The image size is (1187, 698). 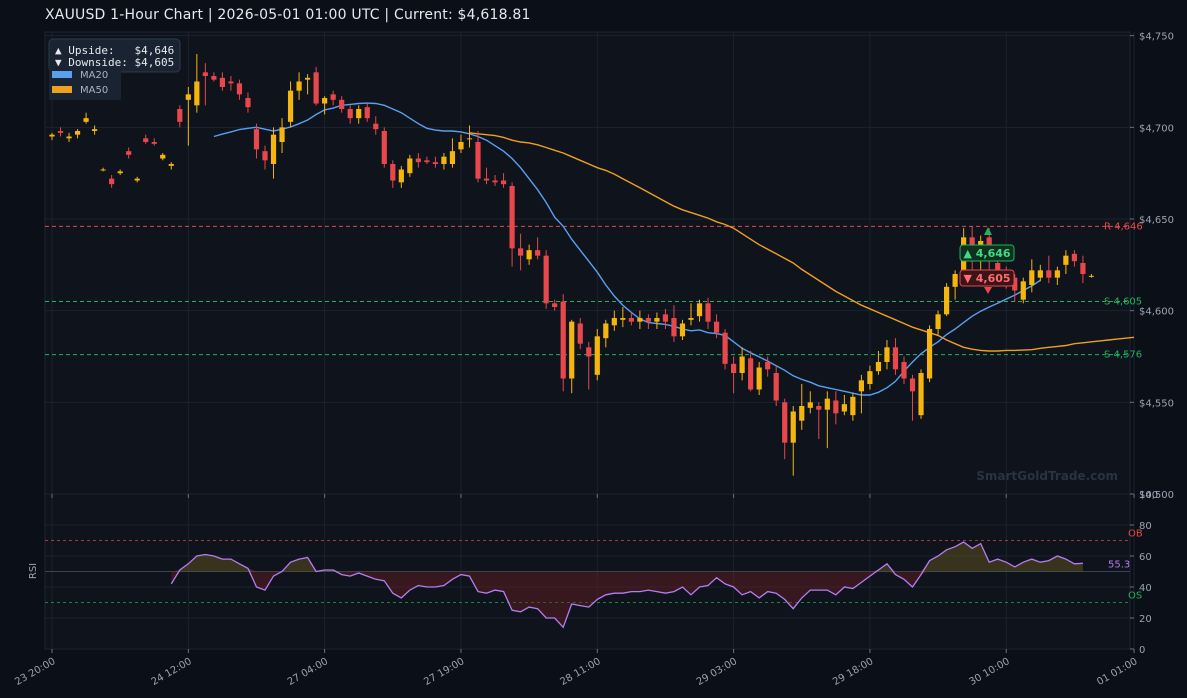 I want to click on rsi-fill-below, so click(x=627, y=599).